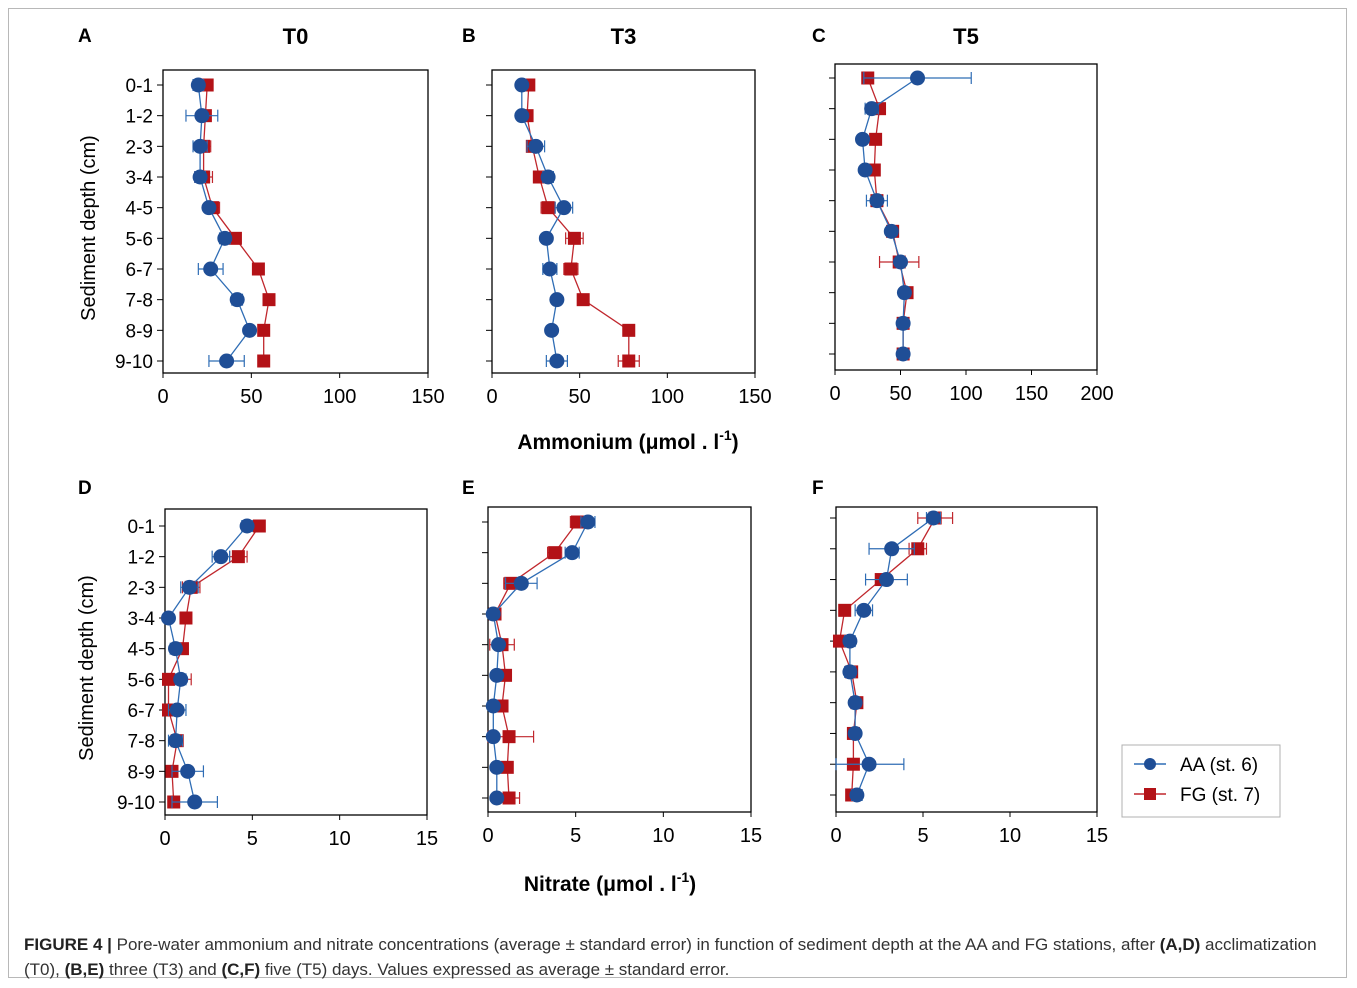  I want to click on y-tick-label-a: 6-7, so click(139, 270).